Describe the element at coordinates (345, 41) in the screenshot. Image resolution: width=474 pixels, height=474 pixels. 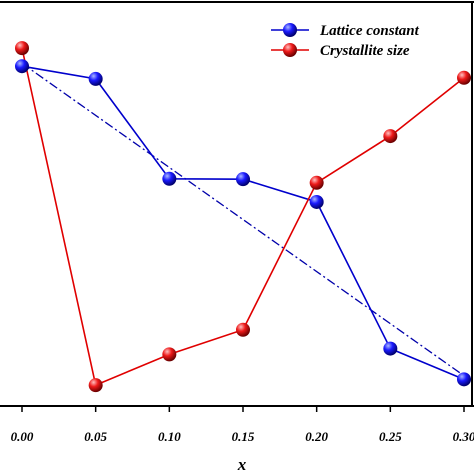
I see `legend: Lattice constant Crystallite size` at that location.